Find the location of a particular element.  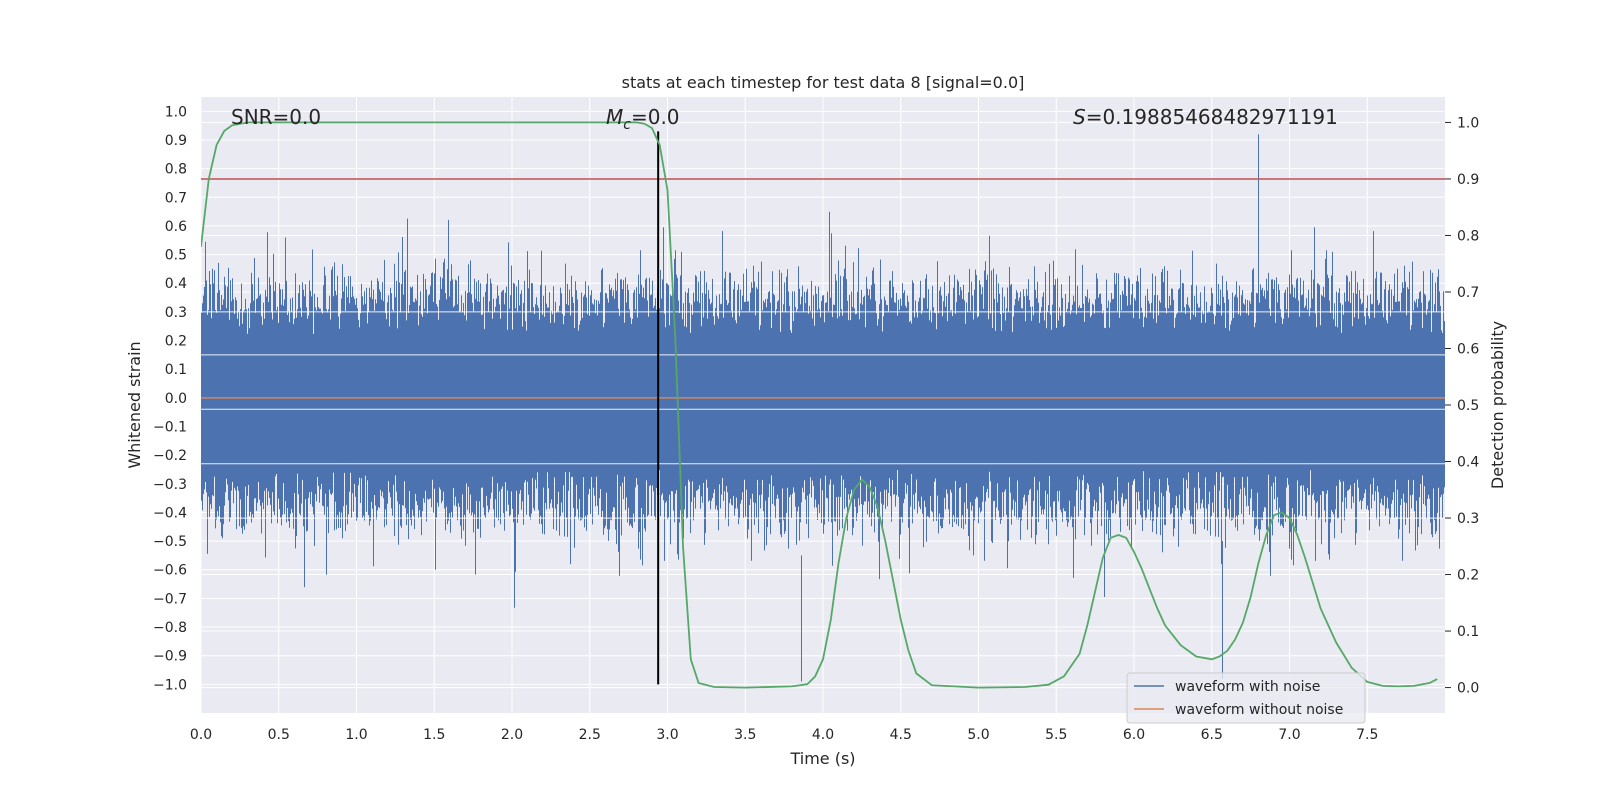

y-tick-label: −0.5 is located at coordinates (170, 542).